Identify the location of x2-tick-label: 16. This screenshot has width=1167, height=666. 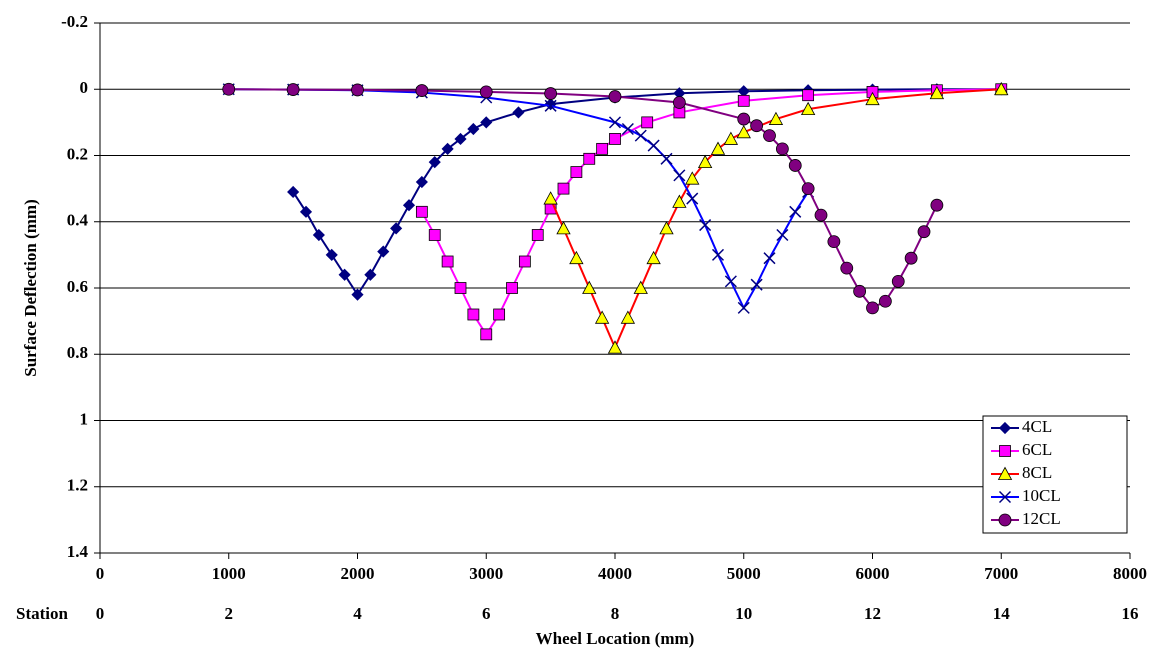
(1130, 613).